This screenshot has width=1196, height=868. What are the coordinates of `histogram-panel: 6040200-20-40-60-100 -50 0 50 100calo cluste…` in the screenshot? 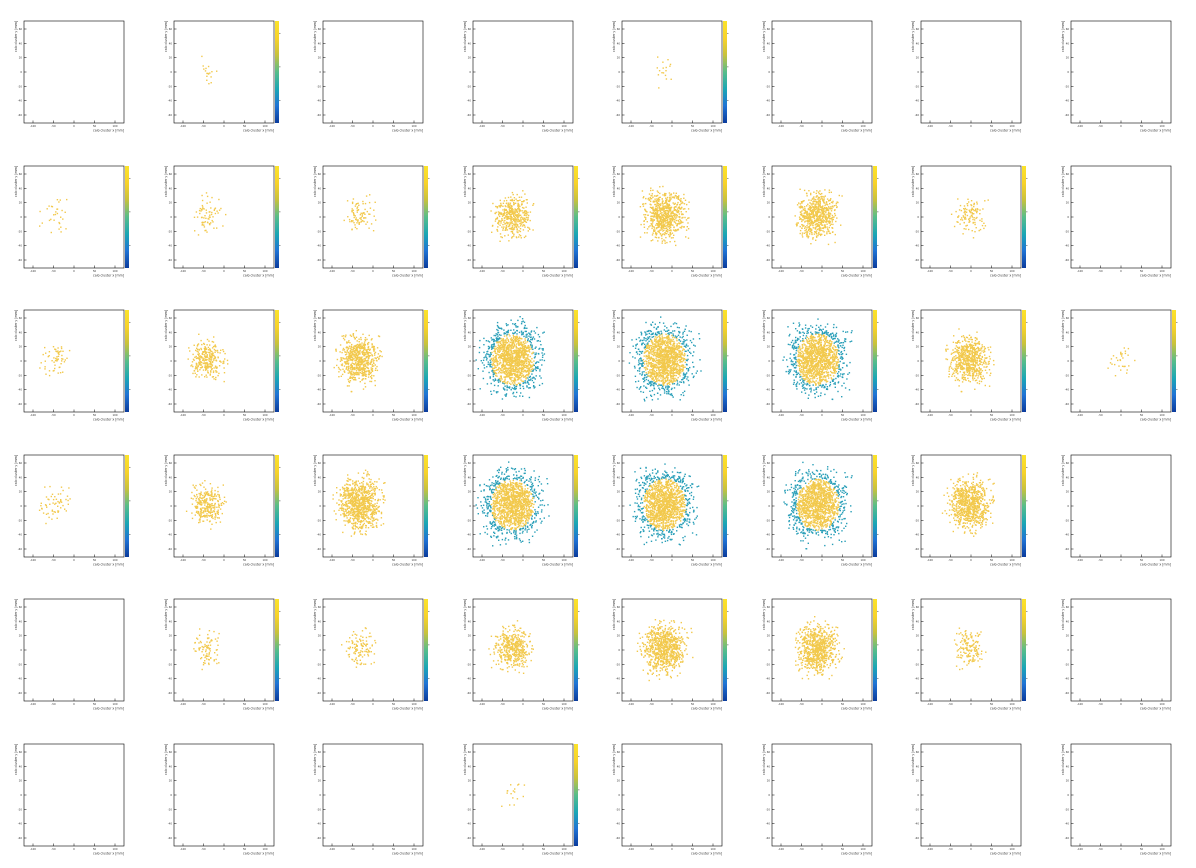 It's located at (518, 77).